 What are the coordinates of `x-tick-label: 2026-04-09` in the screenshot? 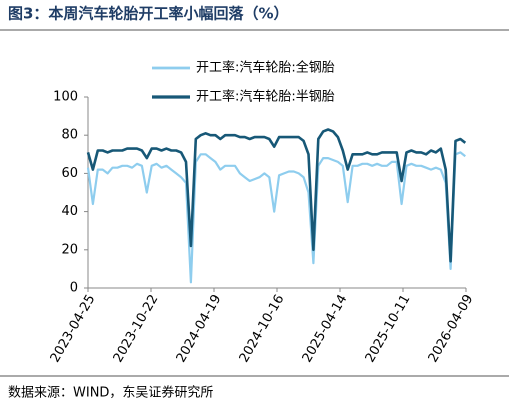 It's located at (451, 328).